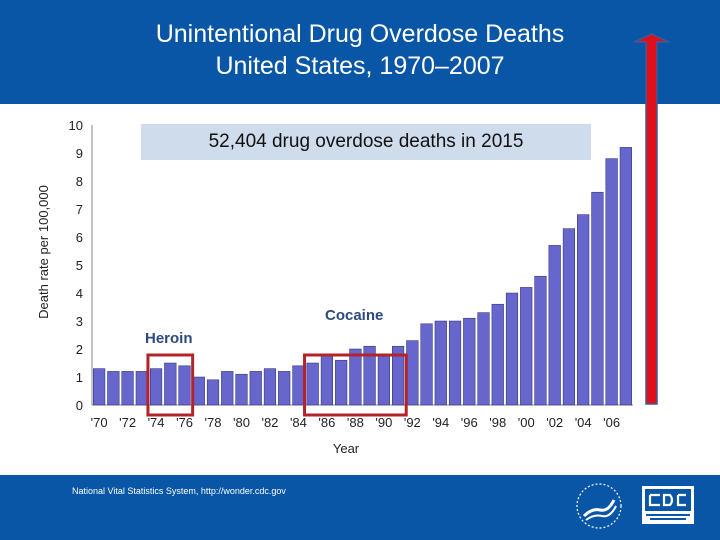 This screenshot has height=540, width=720. Describe the element at coordinates (497, 354) in the screenshot. I see `bar-1998` at that location.